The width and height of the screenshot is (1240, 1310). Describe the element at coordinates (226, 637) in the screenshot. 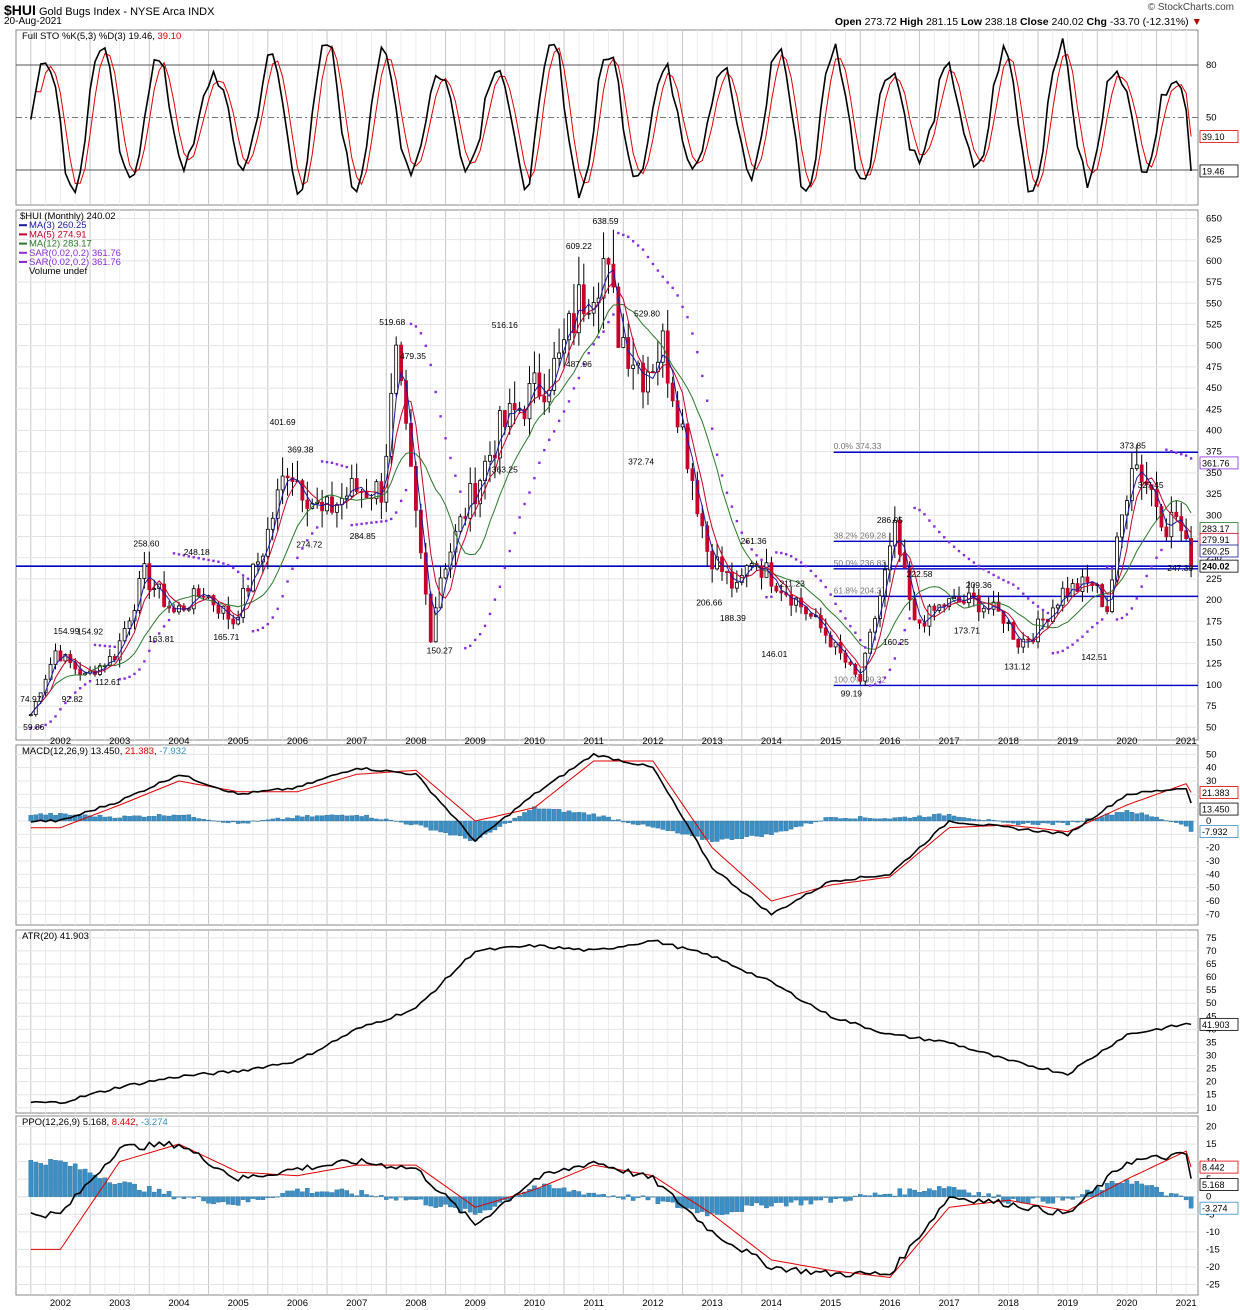

I see `price-annotation: 165.71` at that location.